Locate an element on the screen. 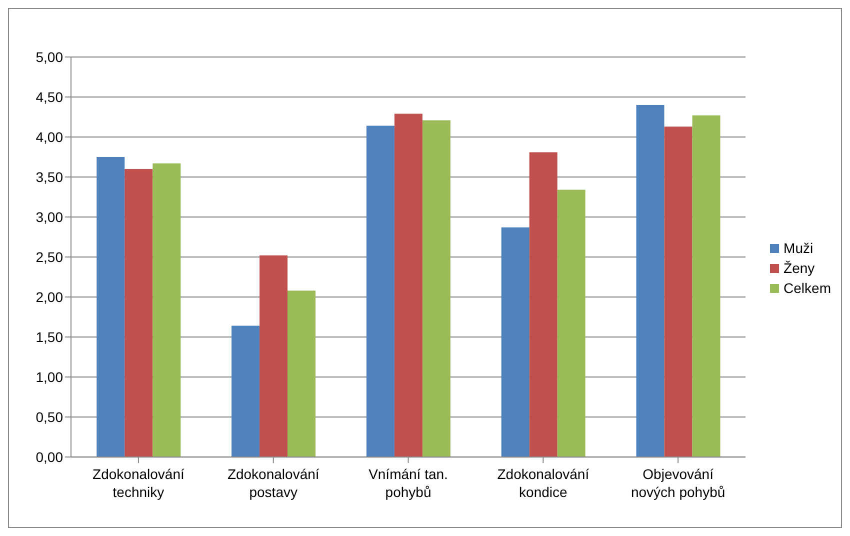 The image size is (850, 536). y-tick-label: 1,00 is located at coordinates (50, 376).